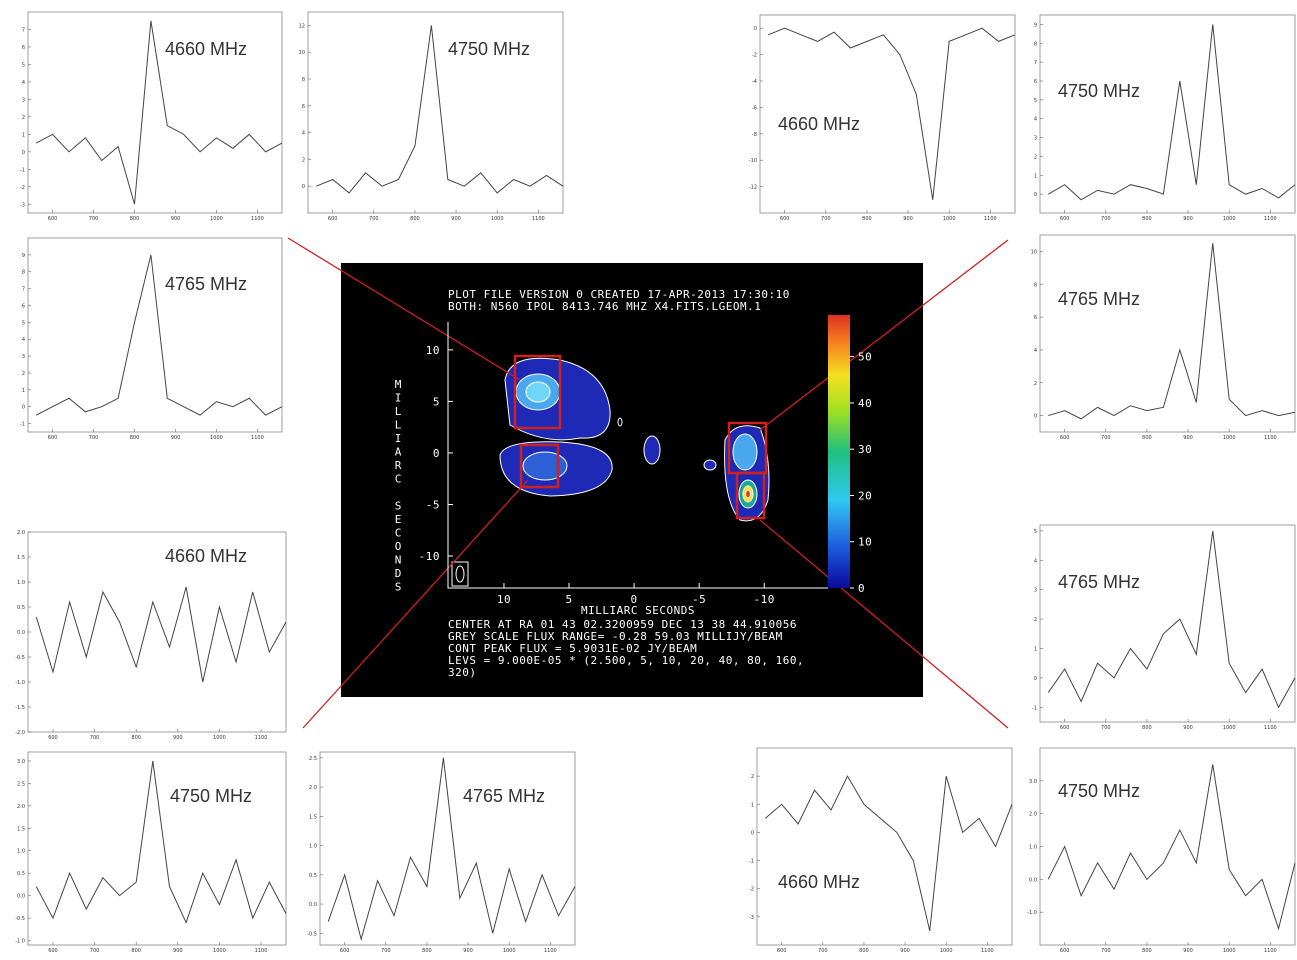 The height and width of the screenshot is (960, 1297). I want to click on frequency-label: 4660 MHz, so click(819, 882).